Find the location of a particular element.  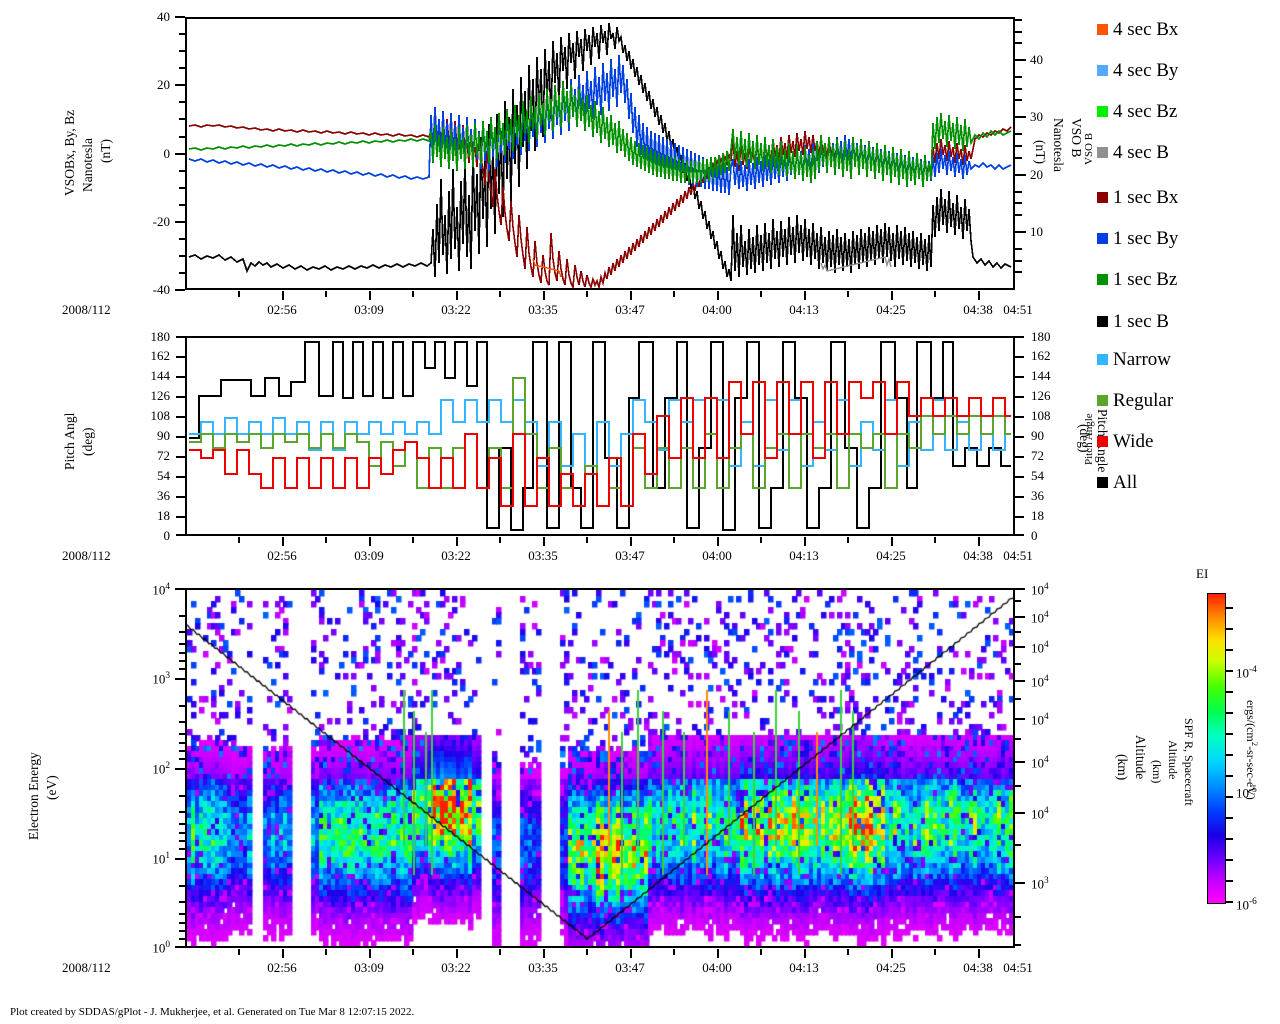

legend-item-1-sec-b: 1 sec B is located at coordinates (1133, 321).